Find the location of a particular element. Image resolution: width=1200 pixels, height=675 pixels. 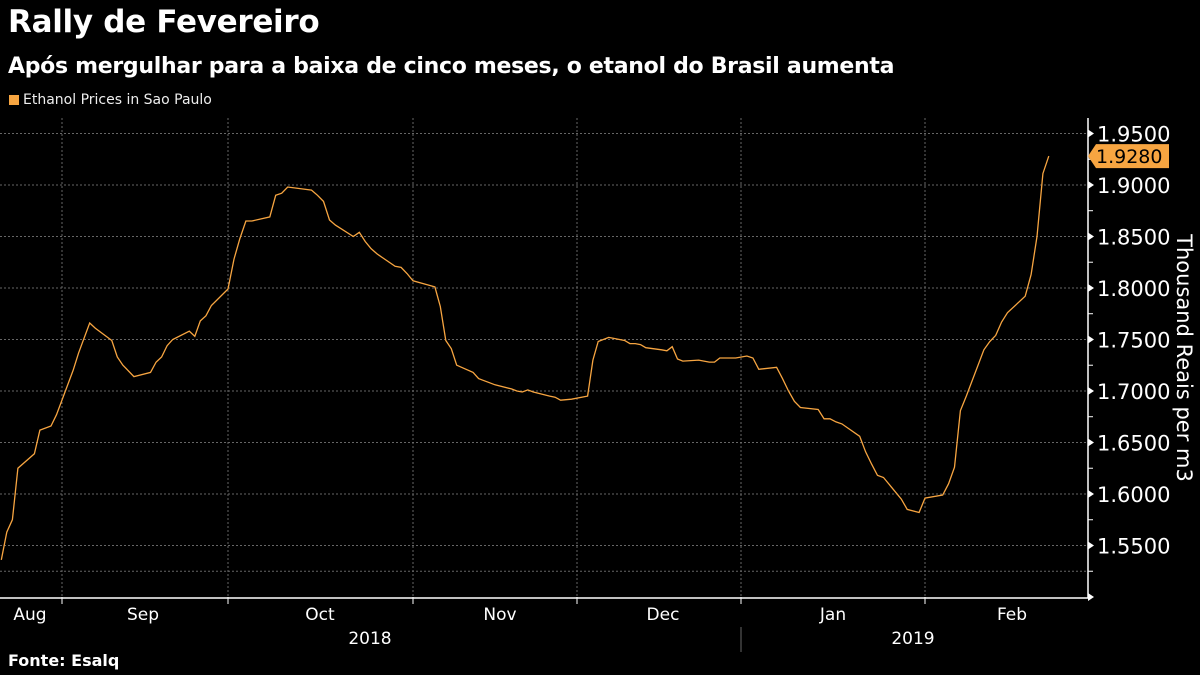

y-tick-label: 1.6000 is located at coordinates (1133, 495).